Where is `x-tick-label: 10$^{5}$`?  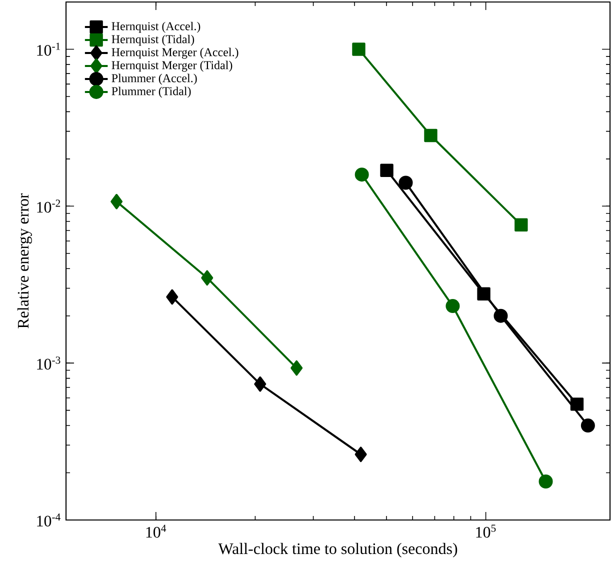 x-tick-label: 10$^{5}$ is located at coordinates (486, 531).